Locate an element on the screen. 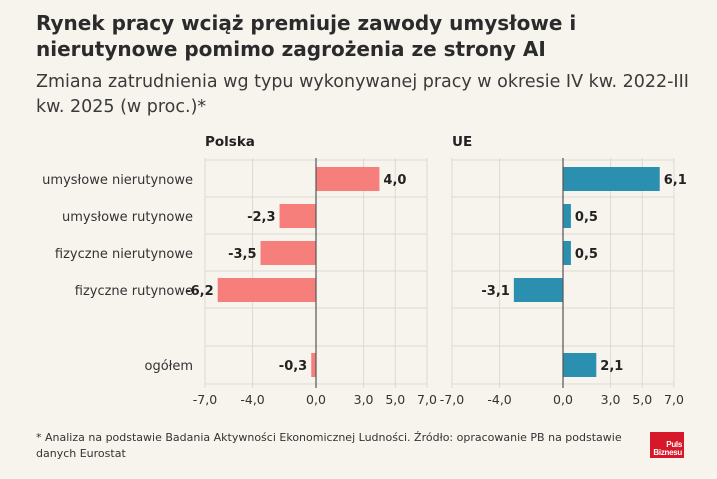  category-label: umysłowe rutynowe is located at coordinates (127, 217).